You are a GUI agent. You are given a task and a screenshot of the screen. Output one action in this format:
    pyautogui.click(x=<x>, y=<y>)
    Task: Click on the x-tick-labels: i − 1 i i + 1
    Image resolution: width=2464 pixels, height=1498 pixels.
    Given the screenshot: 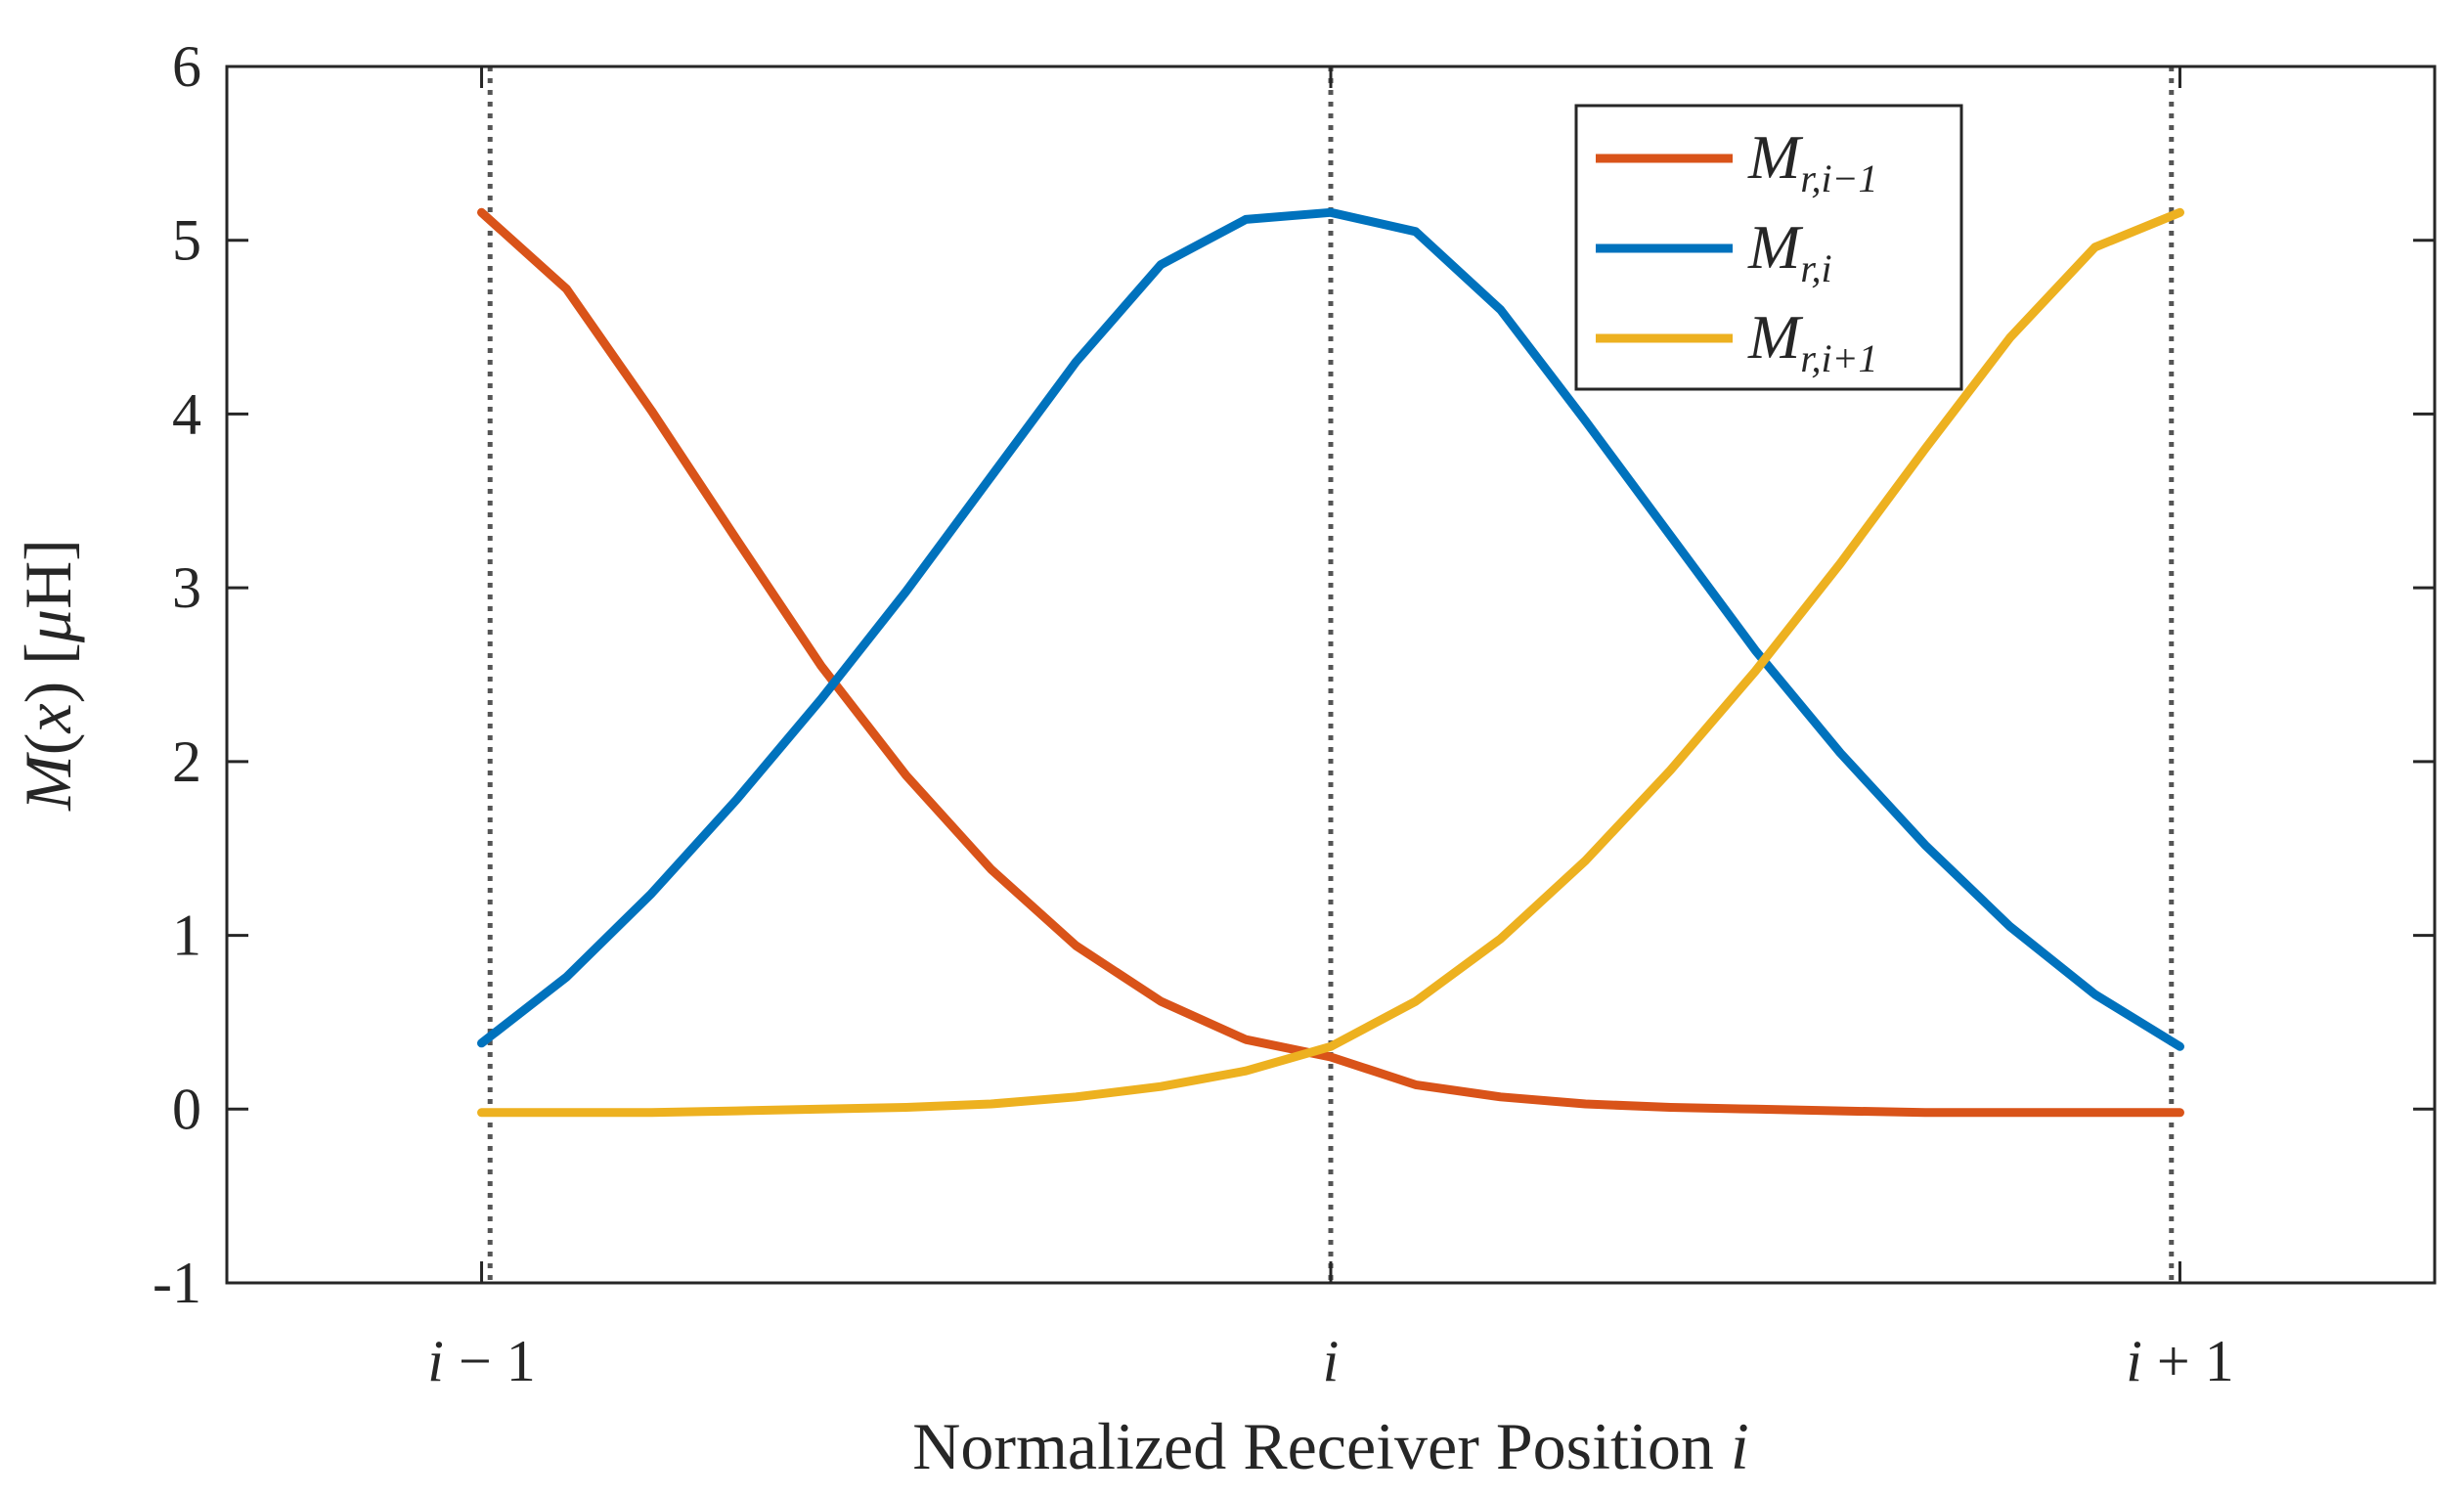 What is the action you would take?
    pyautogui.click(x=1330, y=1361)
    